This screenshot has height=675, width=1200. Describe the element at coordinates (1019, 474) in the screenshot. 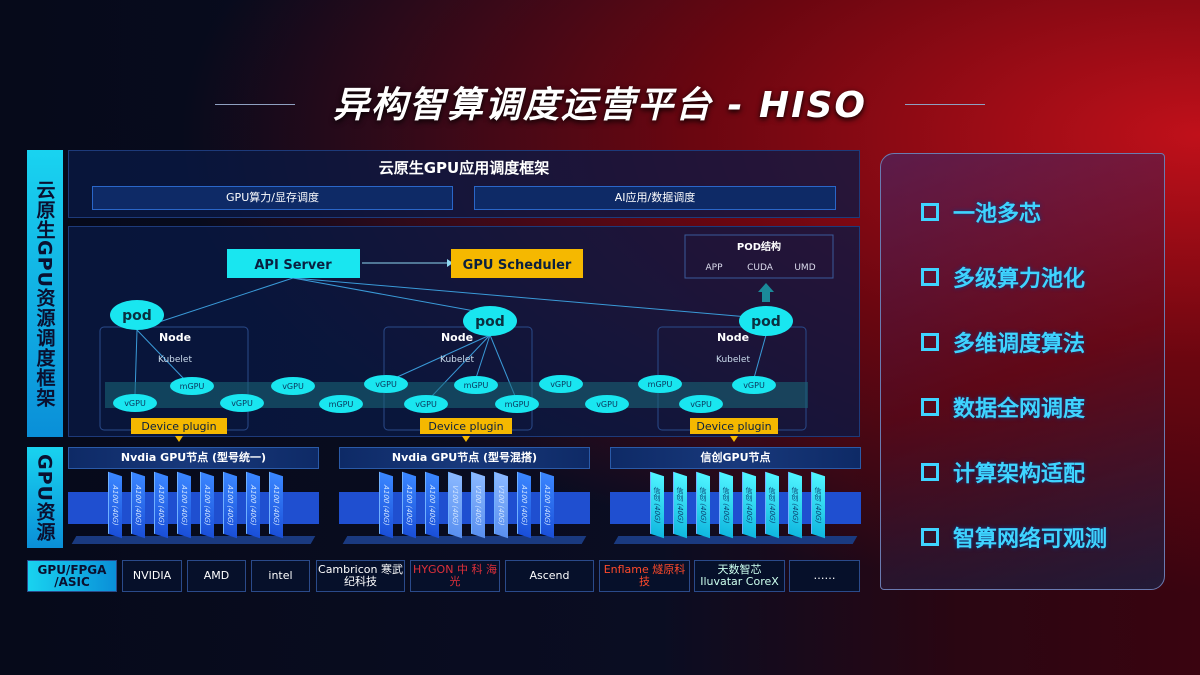

I see `feature-label: 计算架构适配` at that location.